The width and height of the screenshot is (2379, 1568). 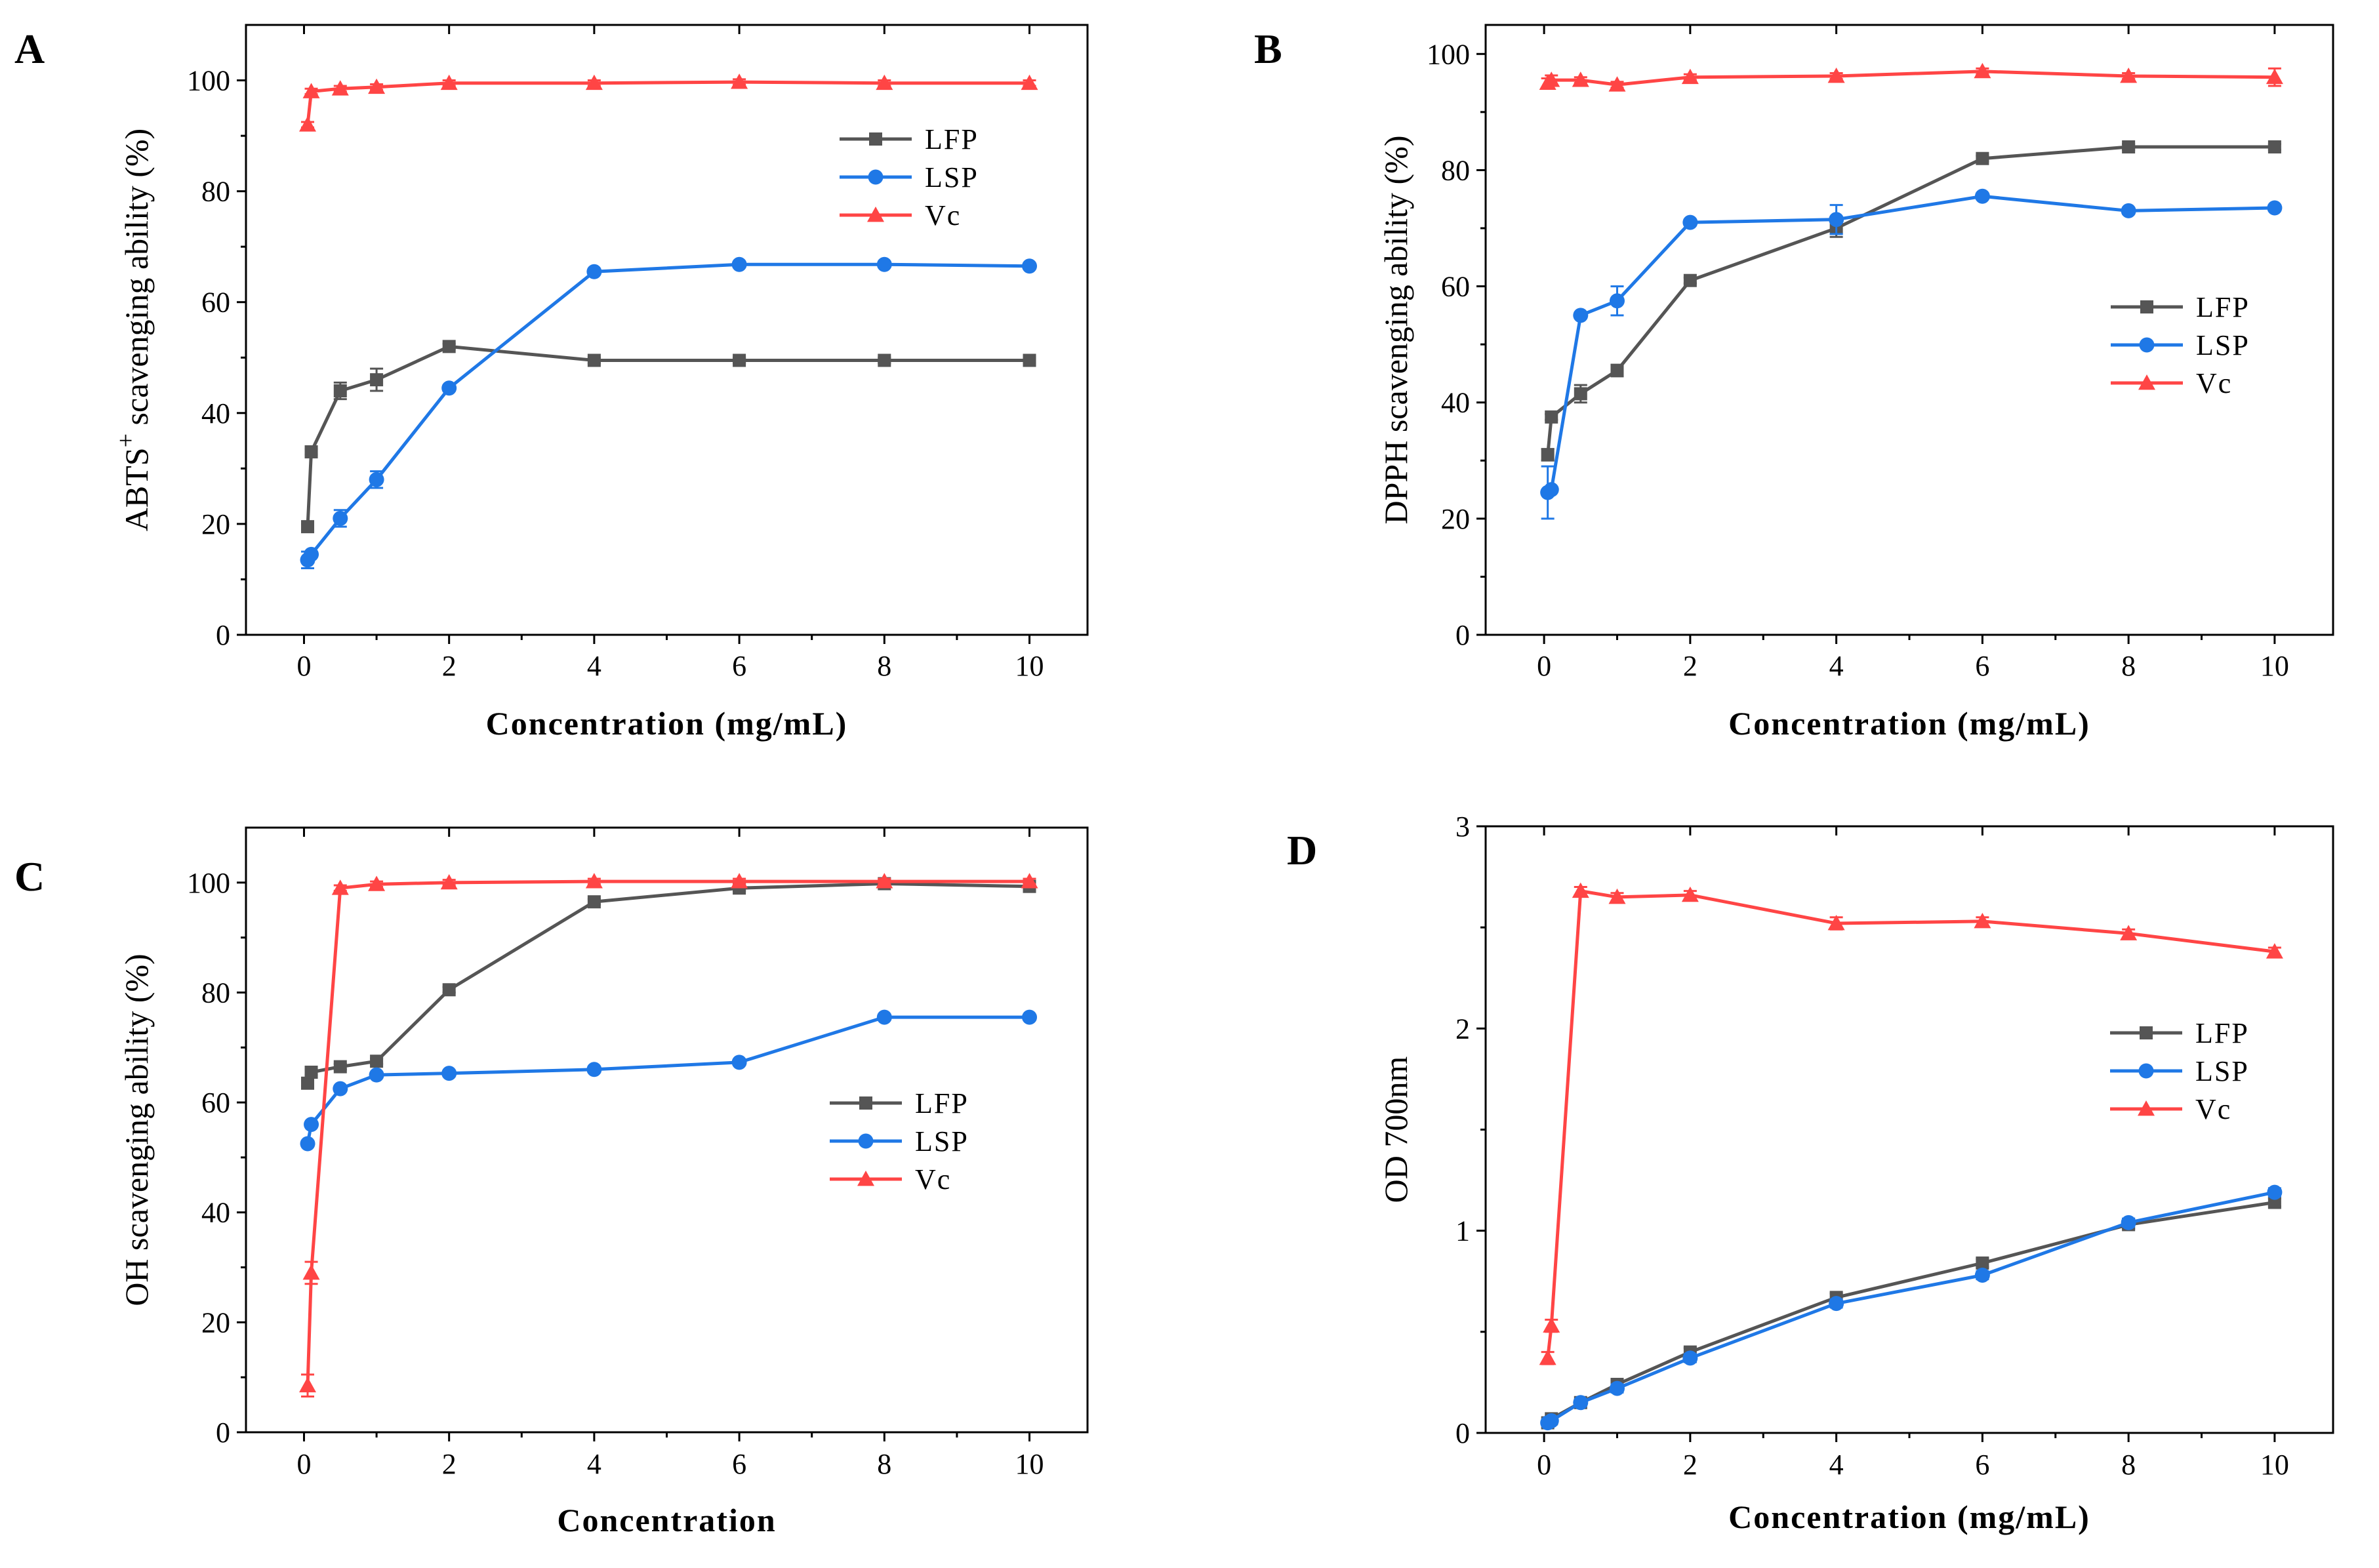 I want to click on legend: LFP LSP Vc, so click(x=2180, y=345).